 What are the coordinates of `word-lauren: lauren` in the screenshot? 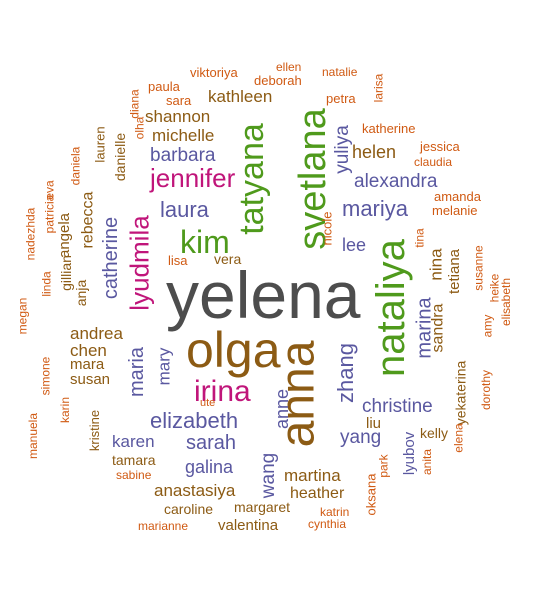 It's located at (100, 144).